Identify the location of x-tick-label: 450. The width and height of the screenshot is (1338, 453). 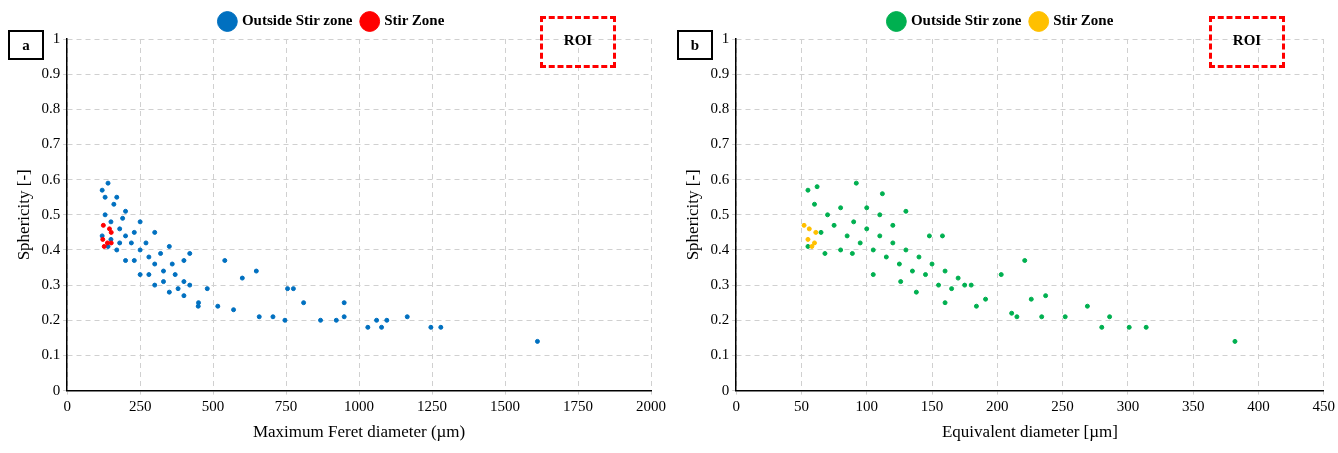
(1323, 405).